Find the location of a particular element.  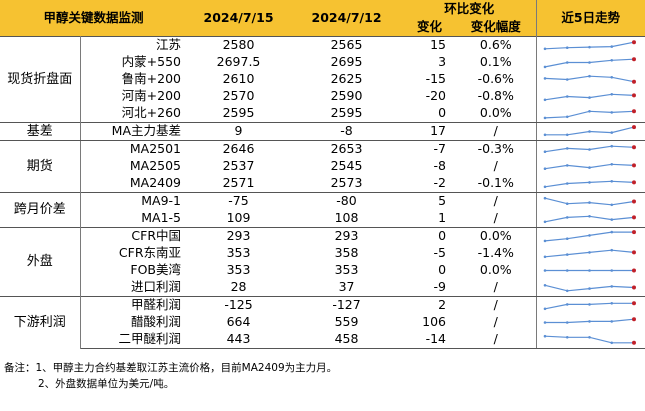

value-current: 109 is located at coordinates (239, 218).